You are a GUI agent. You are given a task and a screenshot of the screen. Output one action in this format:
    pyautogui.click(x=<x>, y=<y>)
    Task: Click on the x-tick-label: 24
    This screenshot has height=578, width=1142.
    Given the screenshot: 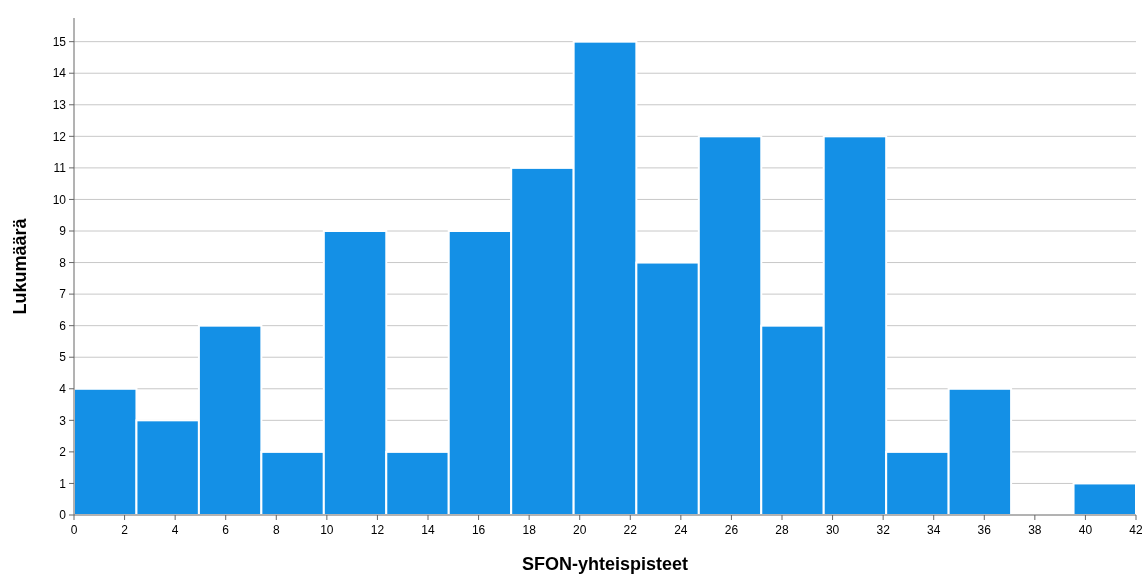 What is the action you would take?
    pyautogui.click(x=681, y=530)
    